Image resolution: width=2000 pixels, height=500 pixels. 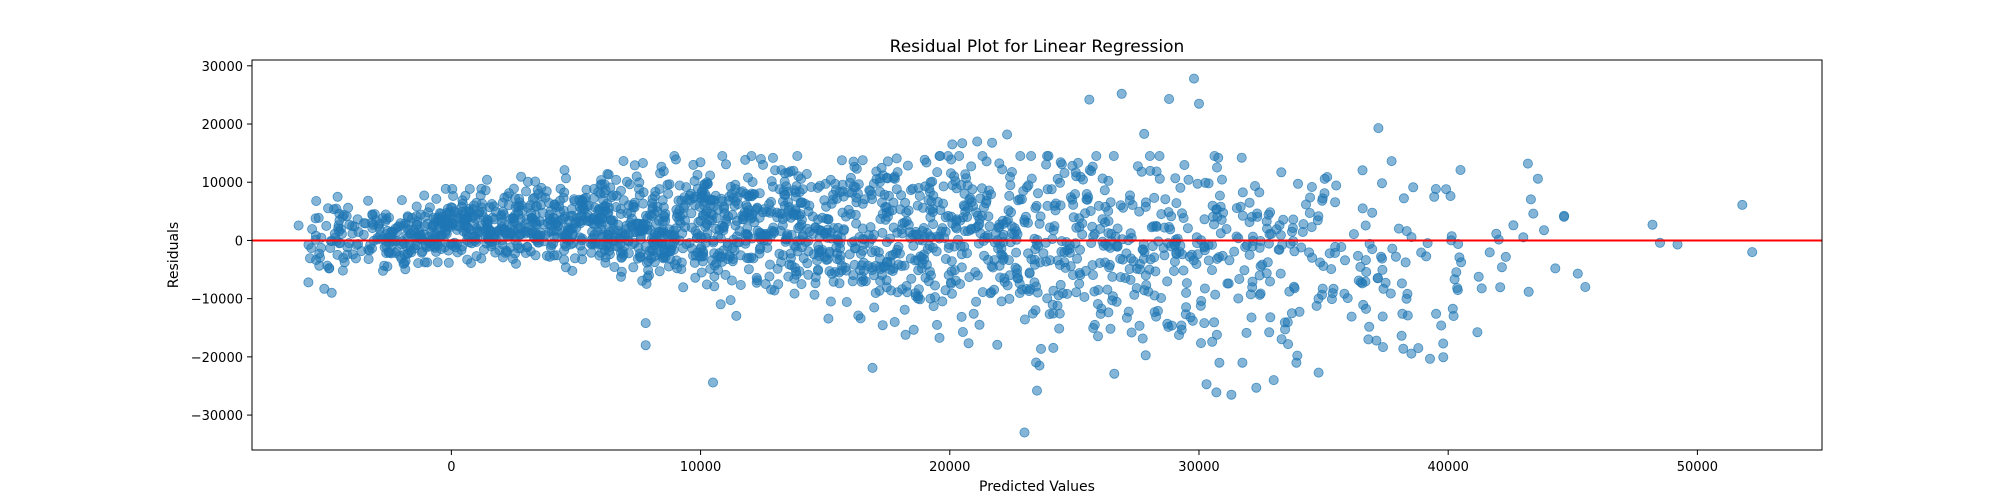 I want to click on x-tick-label: 20000, so click(x=949, y=467).